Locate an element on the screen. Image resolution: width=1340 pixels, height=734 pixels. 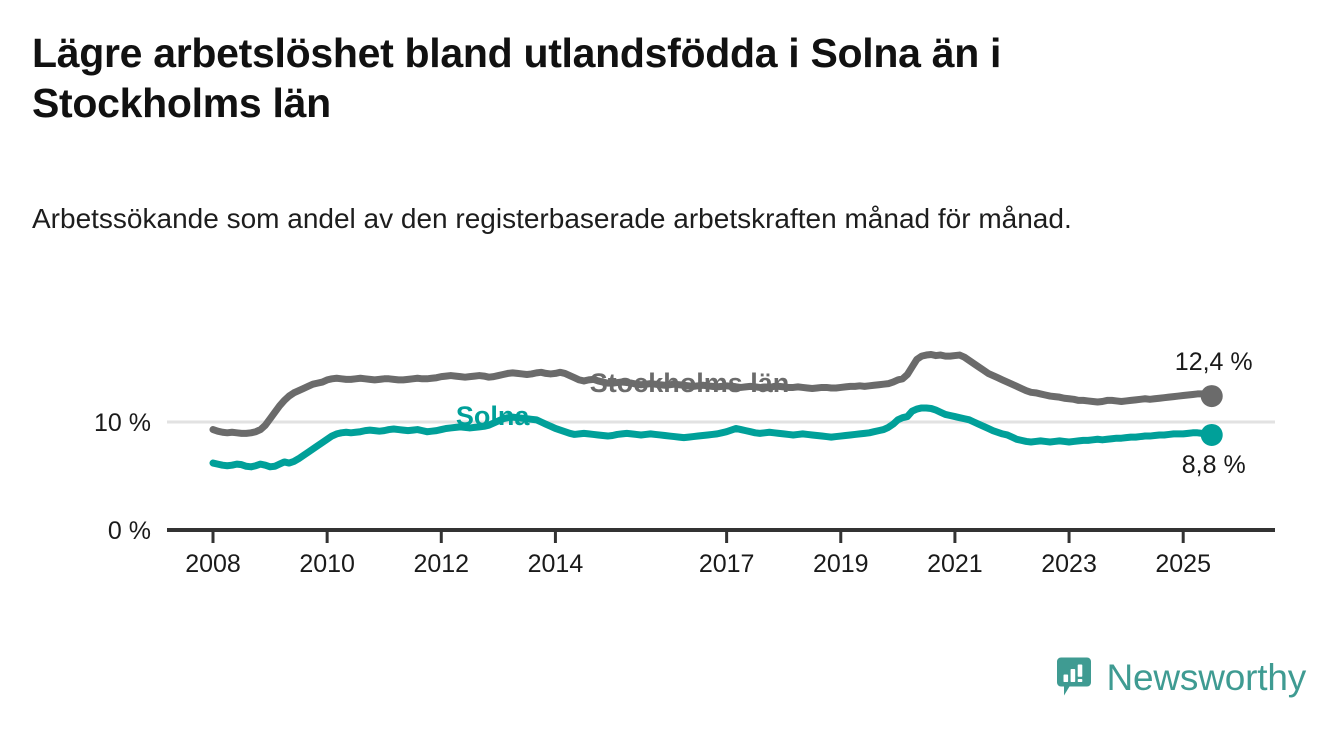
end-value-labels: 12,4 % 8,8 % is located at coordinates (1214, 413).